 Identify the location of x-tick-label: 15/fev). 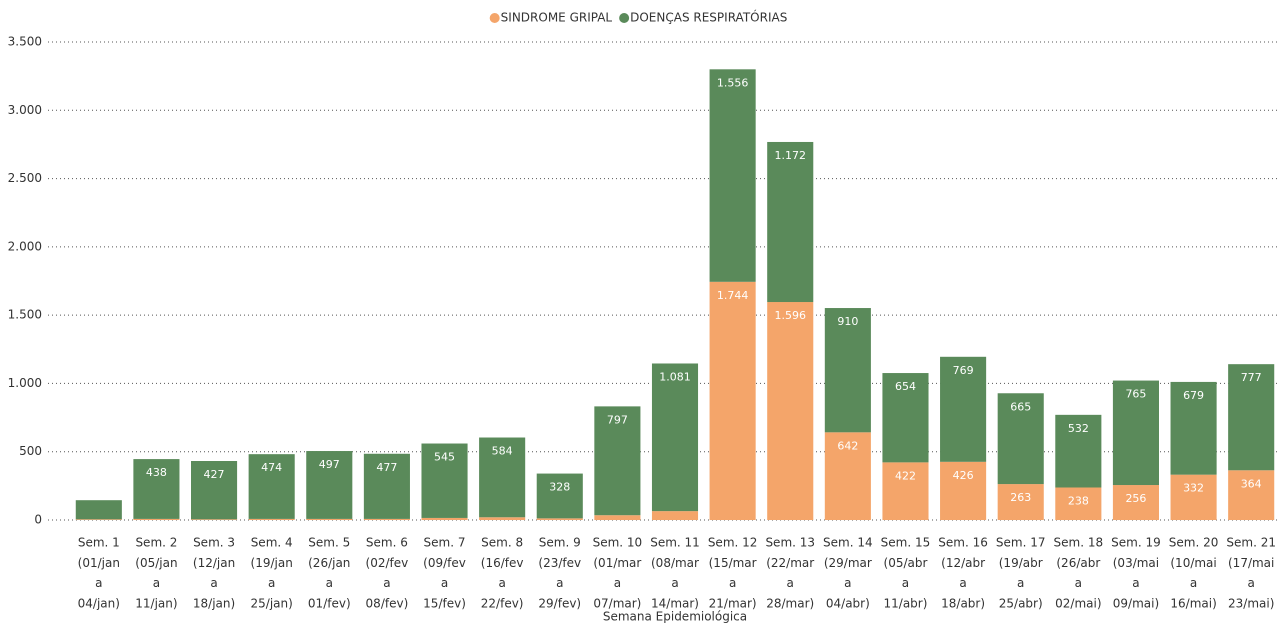
(444, 603).